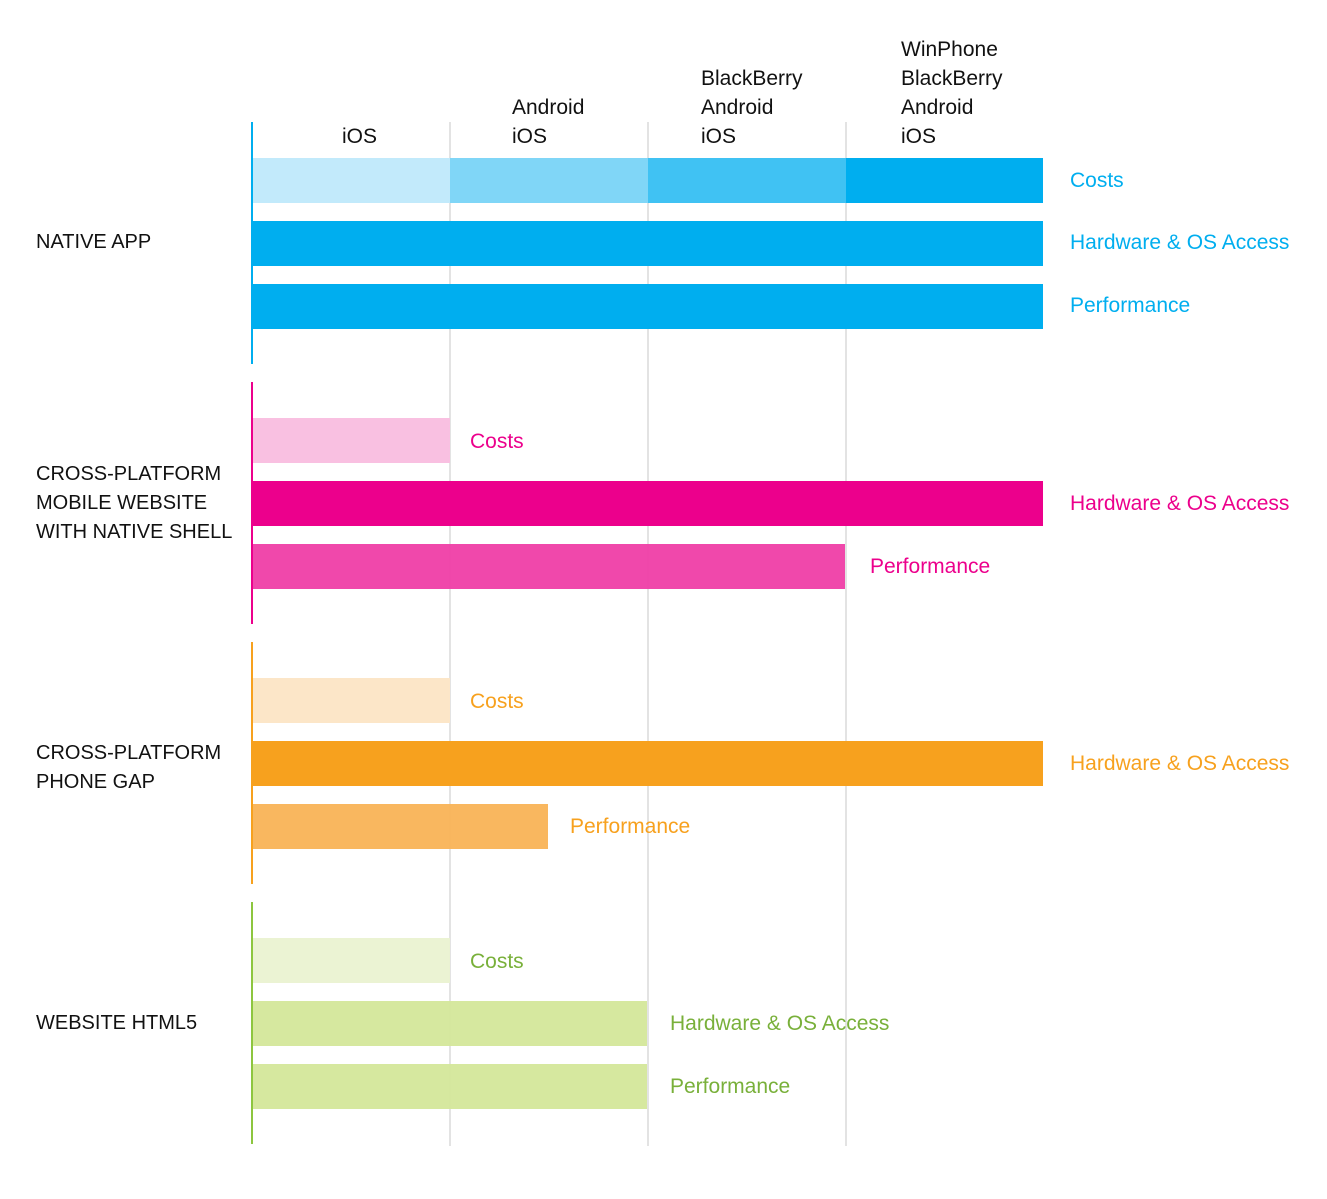 Image resolution: width=1327 pixels, height=1199 pixels. I want to click on bar-native-performance, so click(647, 306).